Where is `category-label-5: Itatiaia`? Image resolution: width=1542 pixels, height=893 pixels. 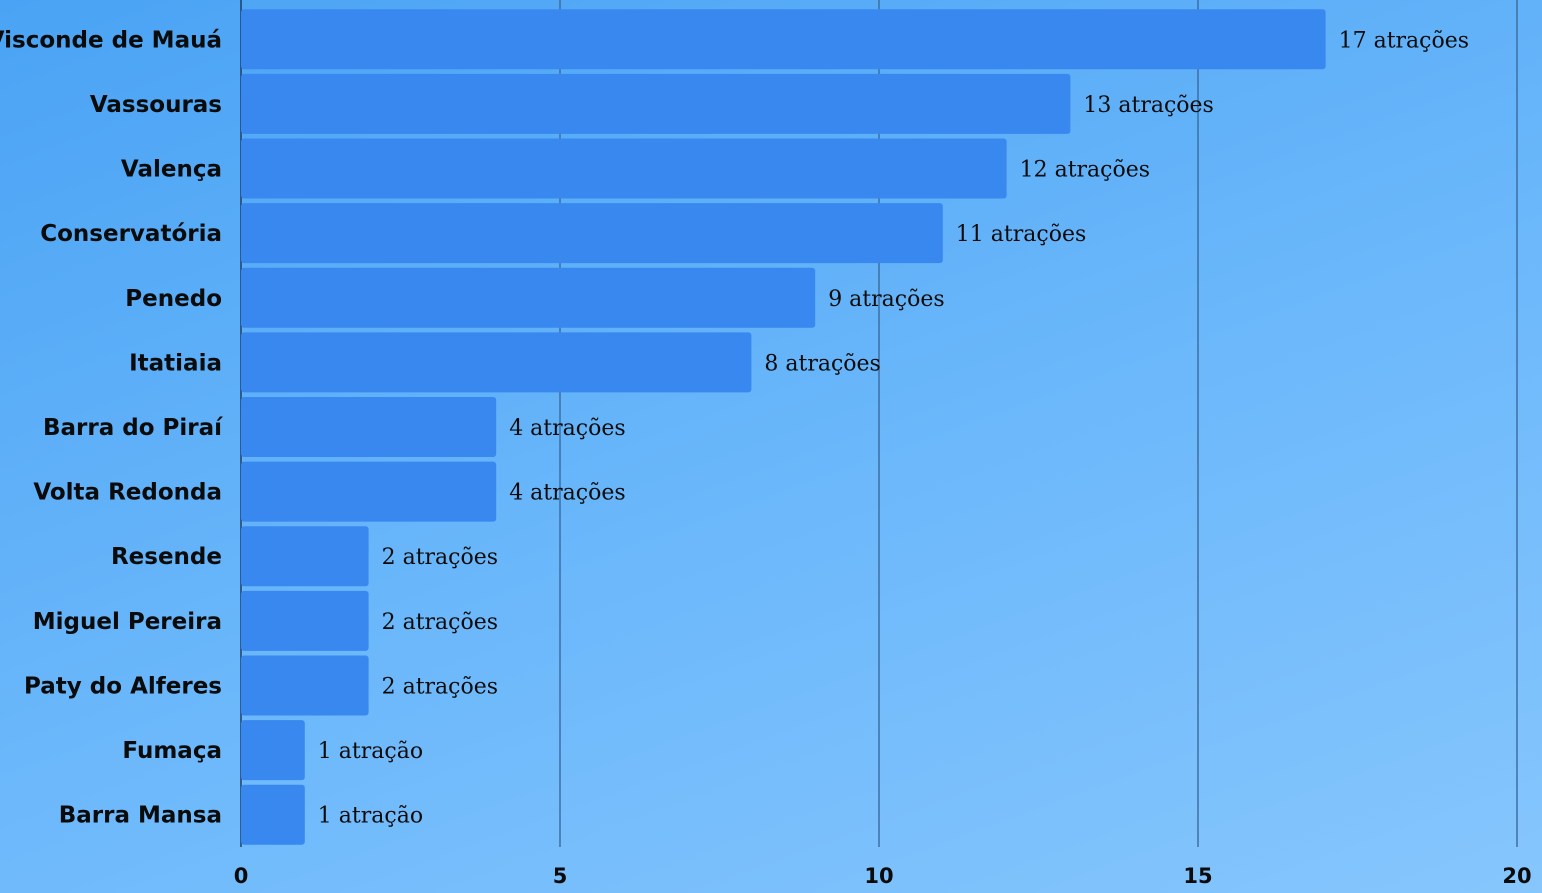
category-label-5: Itatiaia is located at coordinates (175, 363).